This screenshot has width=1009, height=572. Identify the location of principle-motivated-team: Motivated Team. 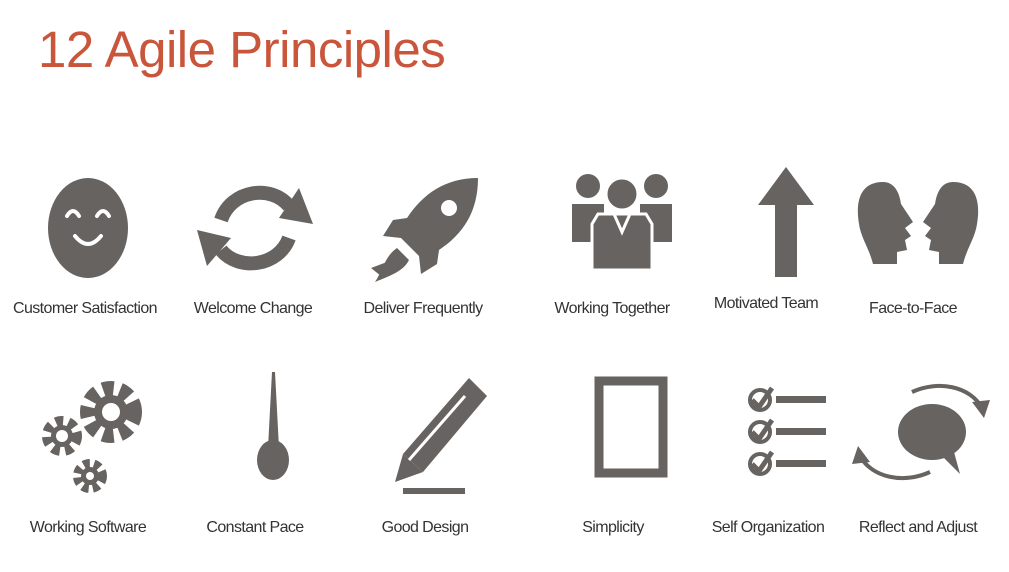
(766, 267).